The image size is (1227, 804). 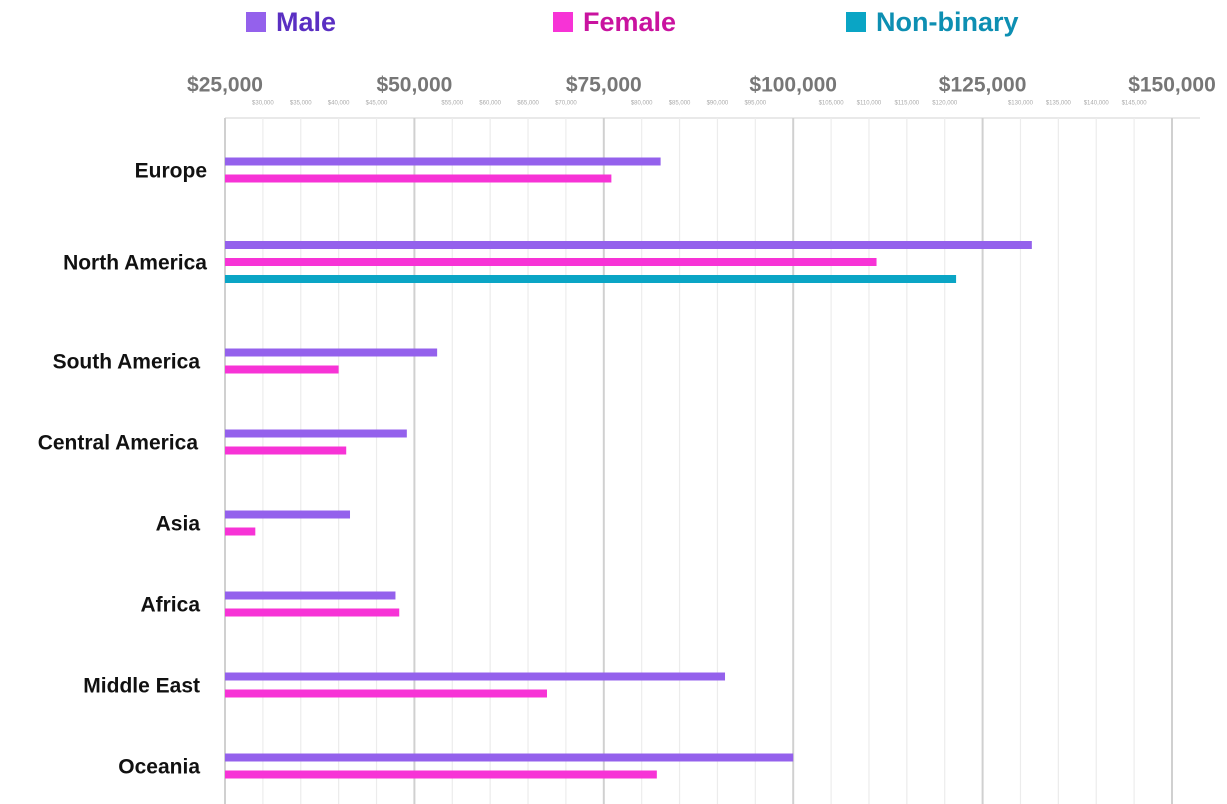 What do you see at coordinates (490, 104) in the screenshot?
I see `minor-tick-label: $60,000` at bounding box center [490, 104].